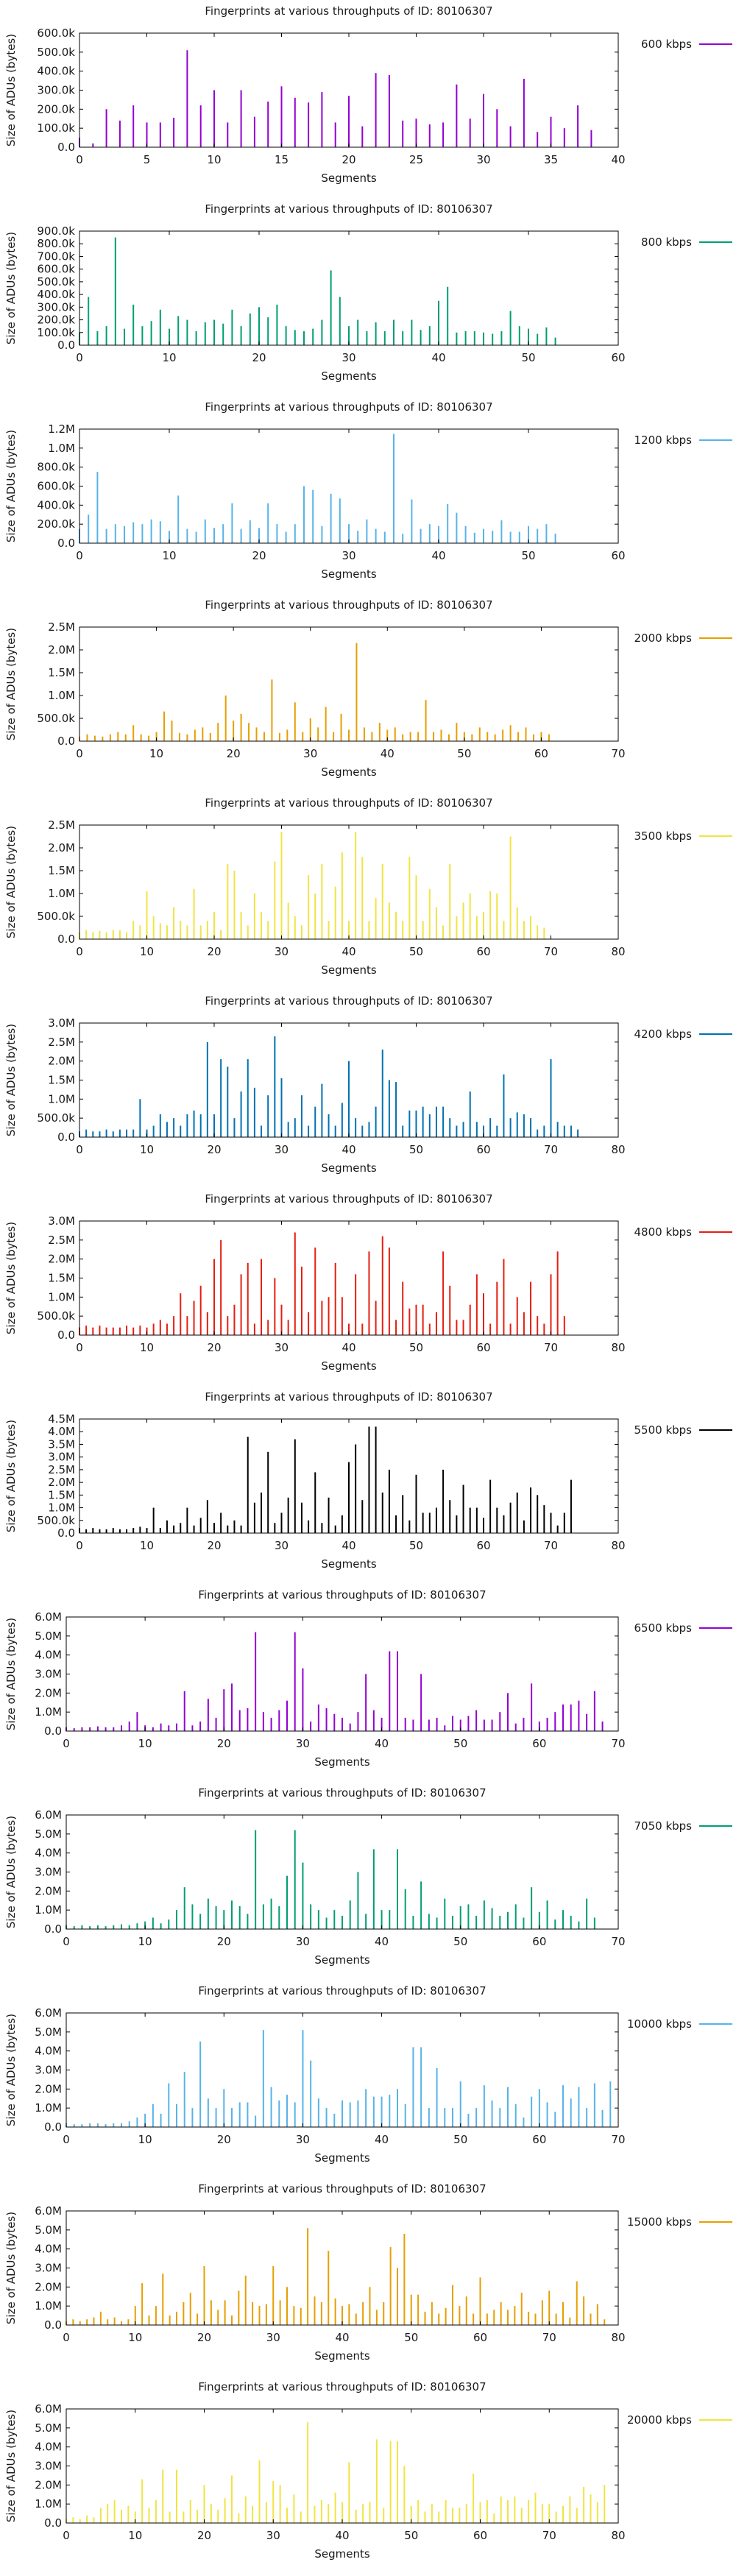  I want to click on legend: 4200 kbps, so click(683, 1034).